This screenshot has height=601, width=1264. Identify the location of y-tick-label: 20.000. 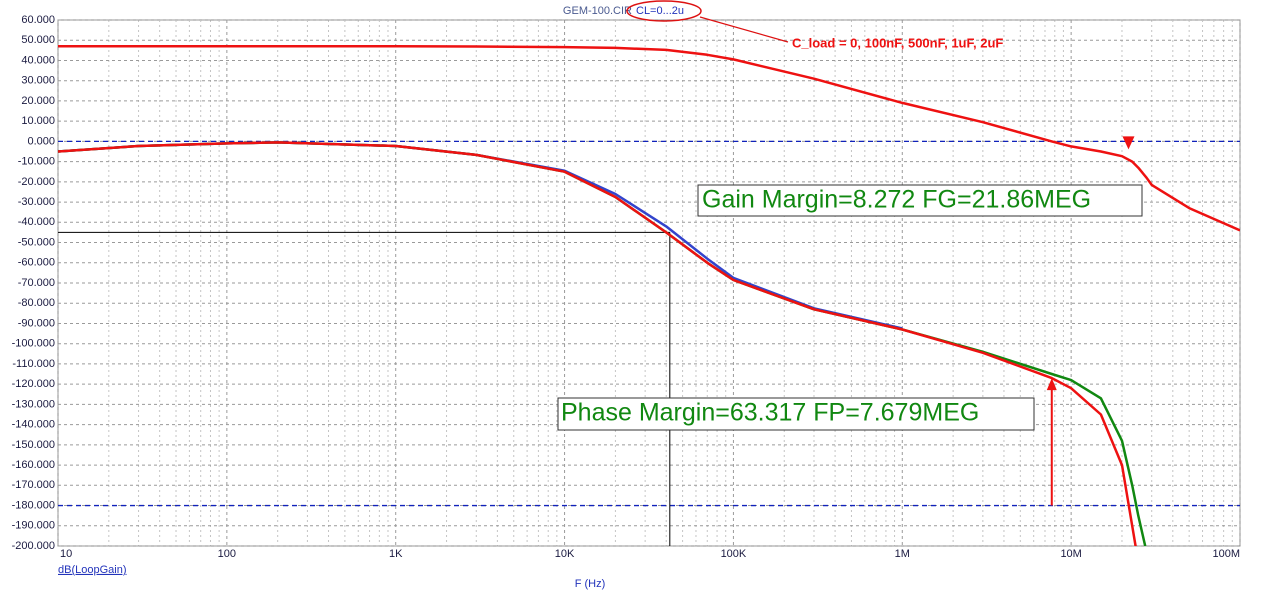
(38, 101).